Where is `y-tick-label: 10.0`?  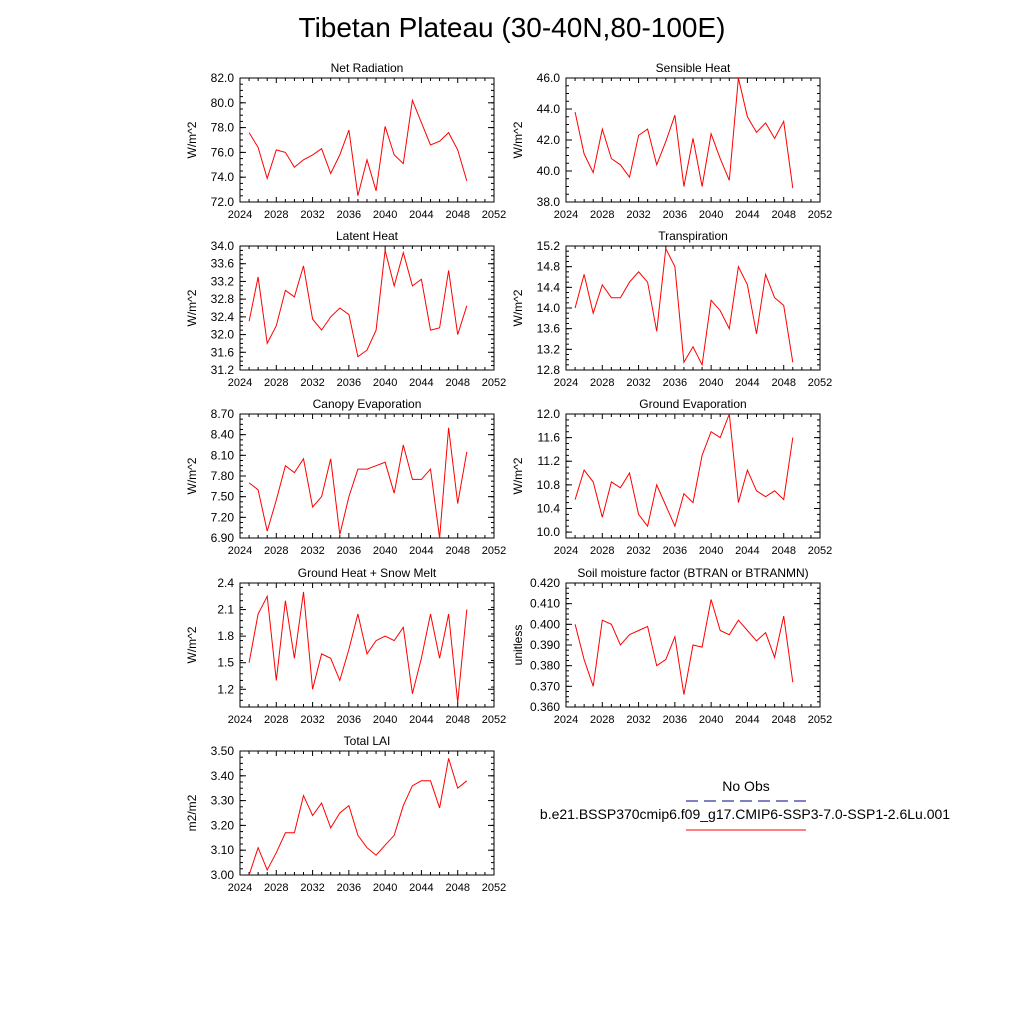 y-tick-label: 10.0 is located at coordinates (549, 532).